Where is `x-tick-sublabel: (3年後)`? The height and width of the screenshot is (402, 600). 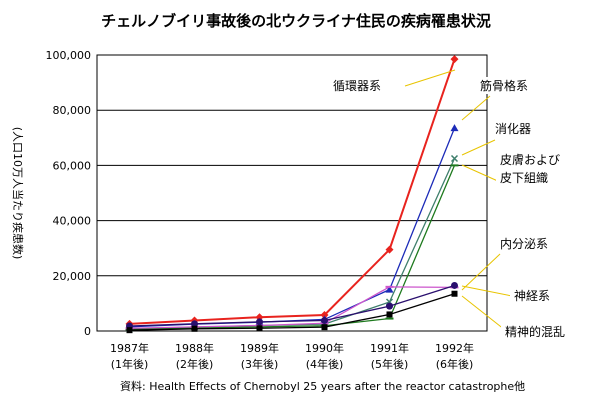 x-tick-sublabel: (3年後) is located at coordinates (260, 364).